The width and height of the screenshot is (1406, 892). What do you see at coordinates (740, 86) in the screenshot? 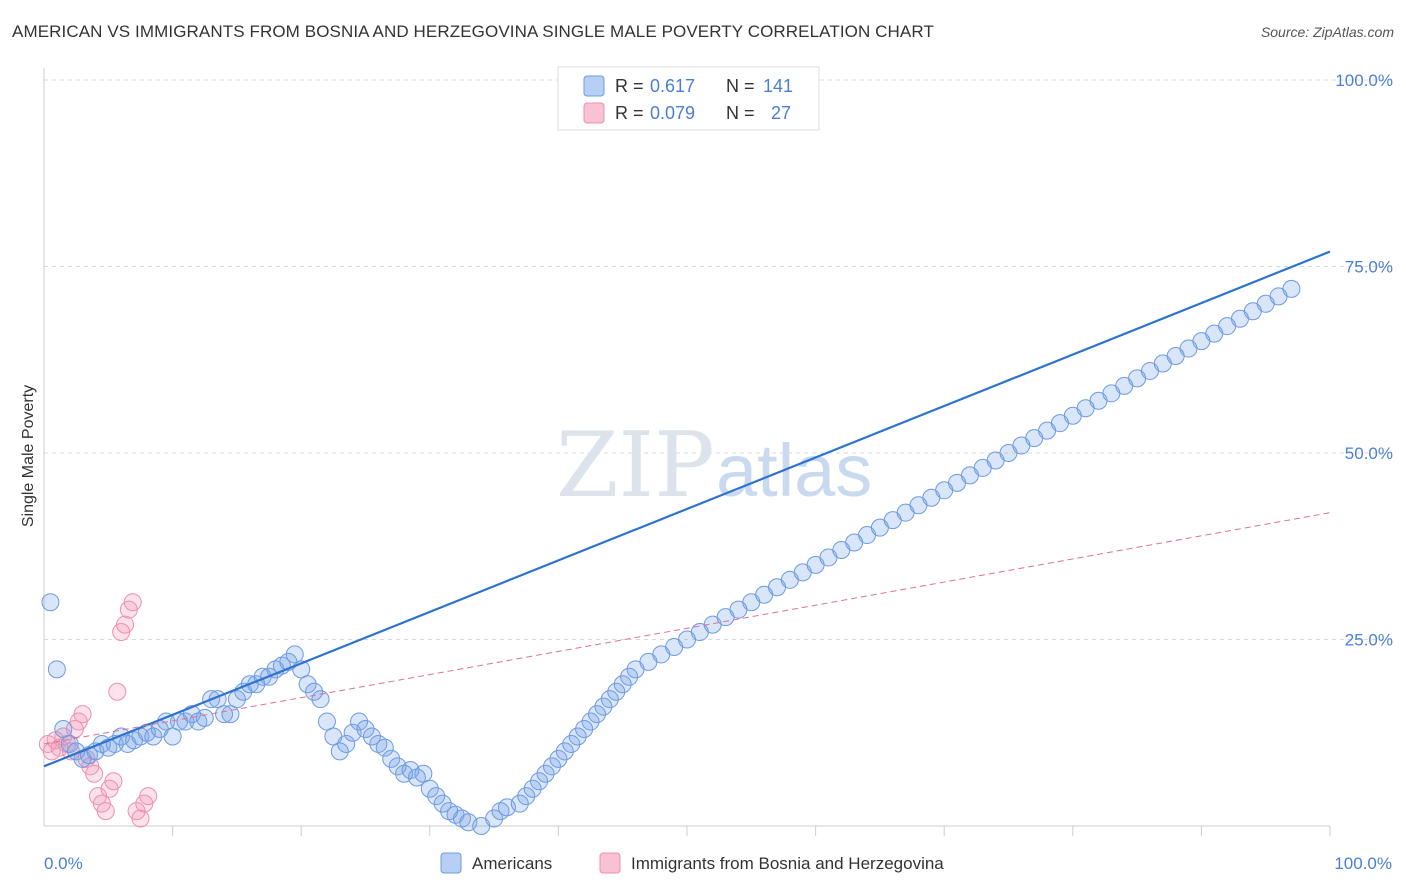
I see `legend-americans-n-label: N =` at bounding box center [740, 86].